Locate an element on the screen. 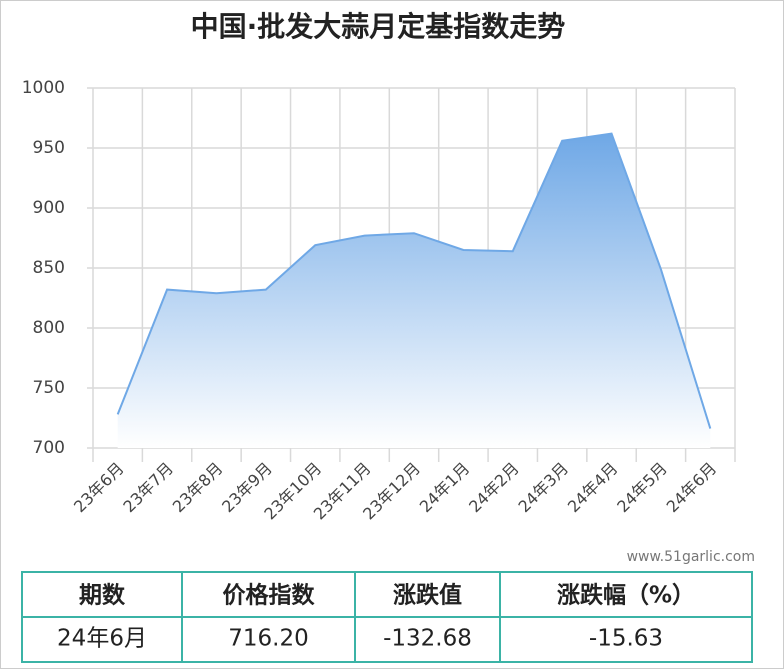  y-tick-label: 700 is located at coordinates (49, 448).